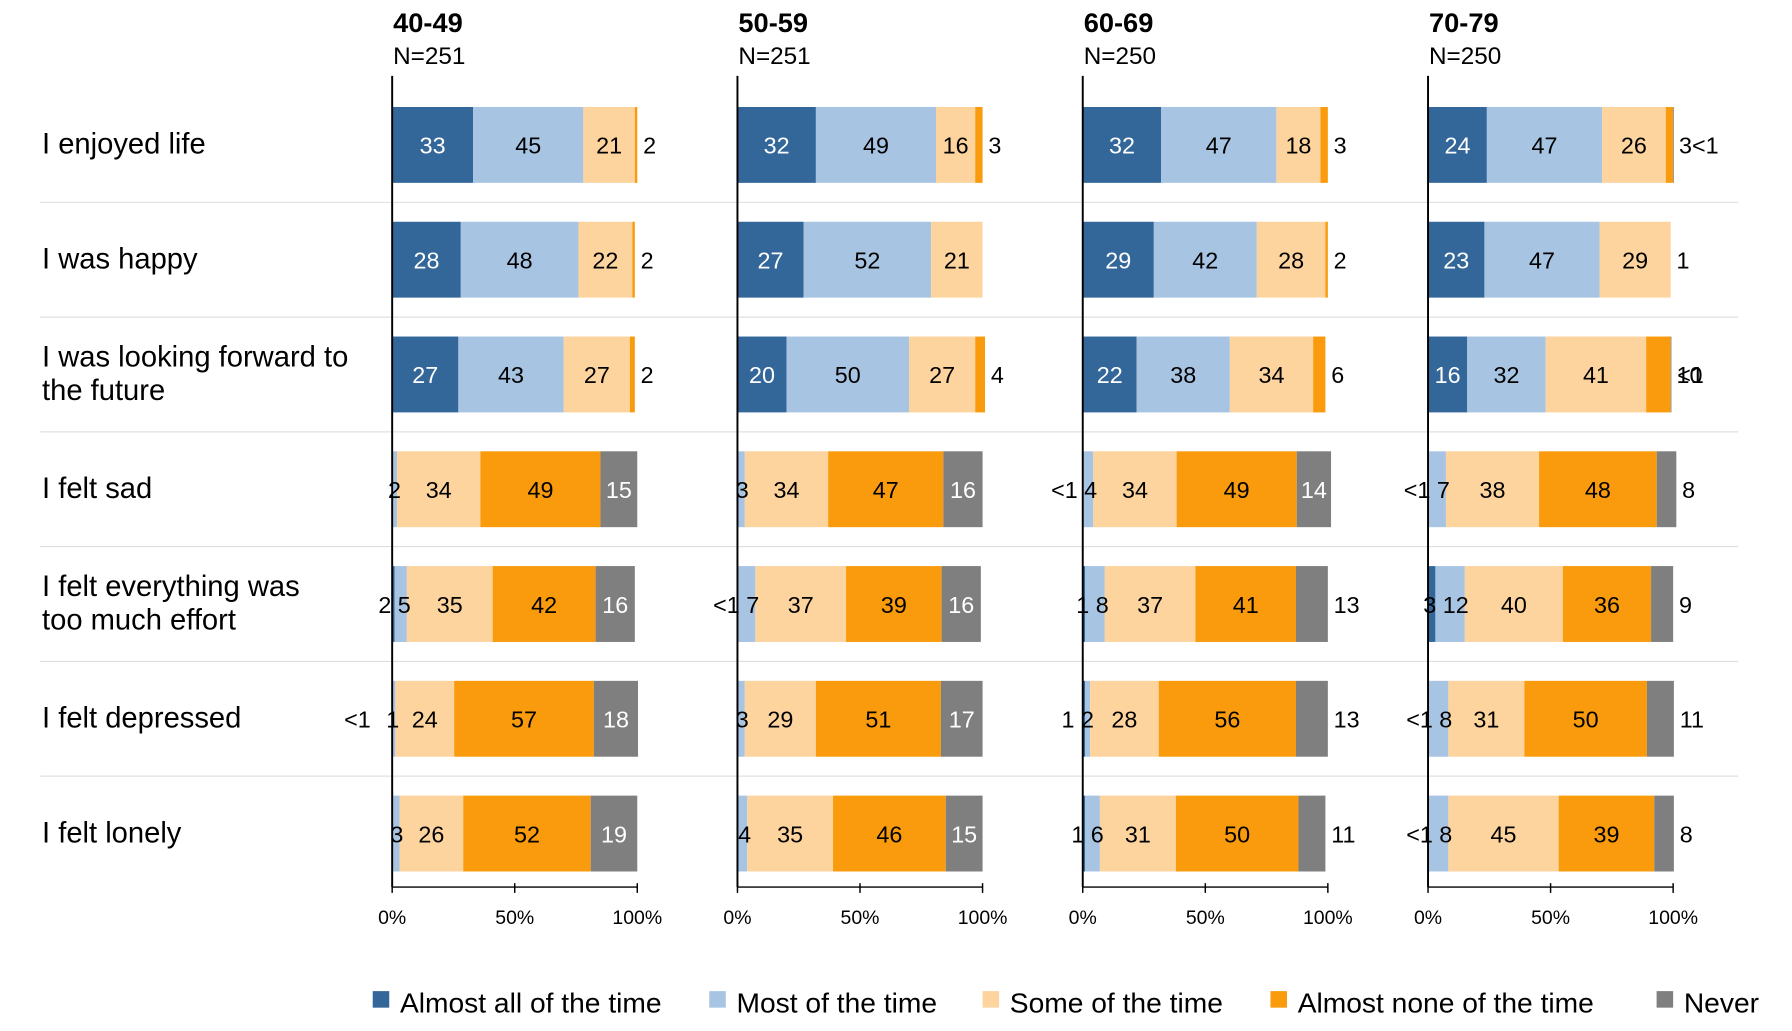 The height and width of the screenshot is (1031, 1792). What do you see at coordinates (1183, 375) in the screenshot?
I see `data-label: 38` at bounding box center [1183, 375].